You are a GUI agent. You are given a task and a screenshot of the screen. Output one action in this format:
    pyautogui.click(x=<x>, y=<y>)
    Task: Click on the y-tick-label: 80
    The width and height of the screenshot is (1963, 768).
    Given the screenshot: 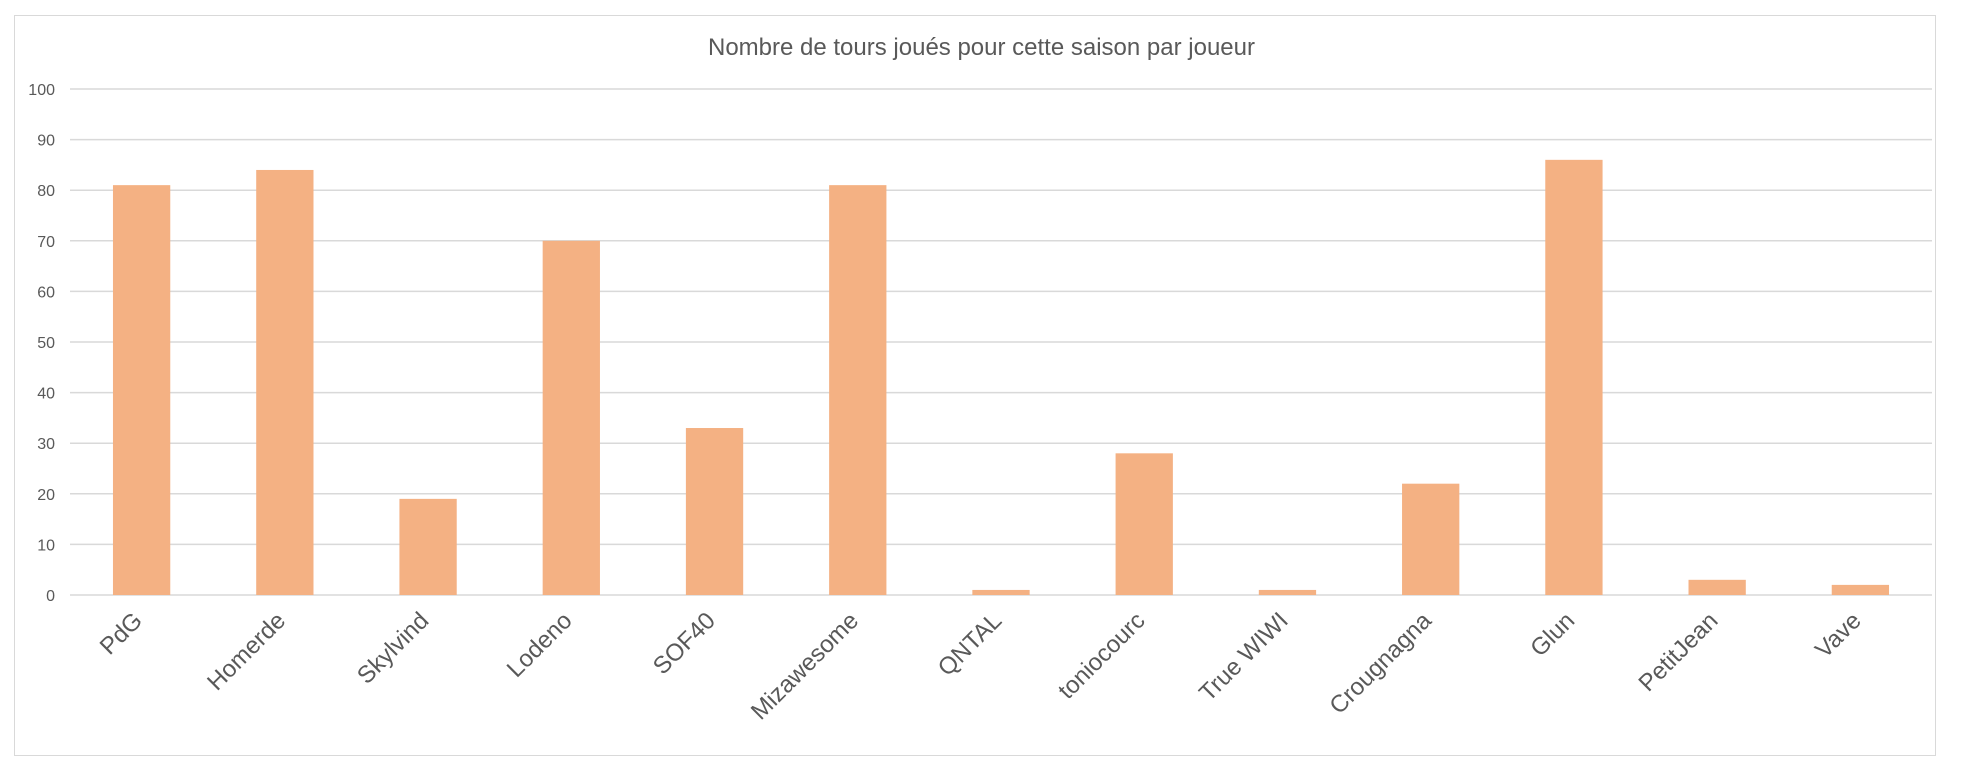 What is the action you would take?
    pyautogui.click(x=46, y=191)
    